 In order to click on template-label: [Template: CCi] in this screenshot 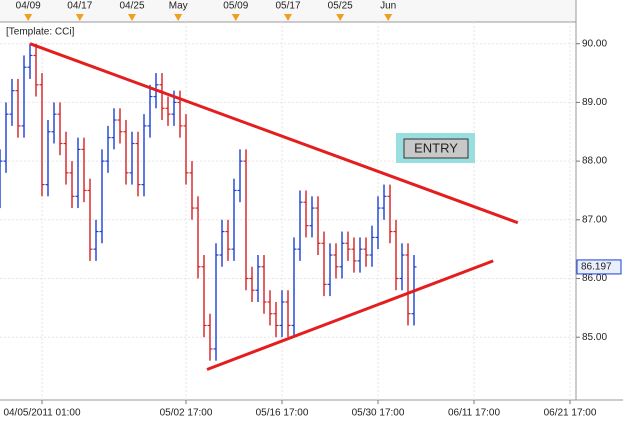, I will do `click(40, 32)`.